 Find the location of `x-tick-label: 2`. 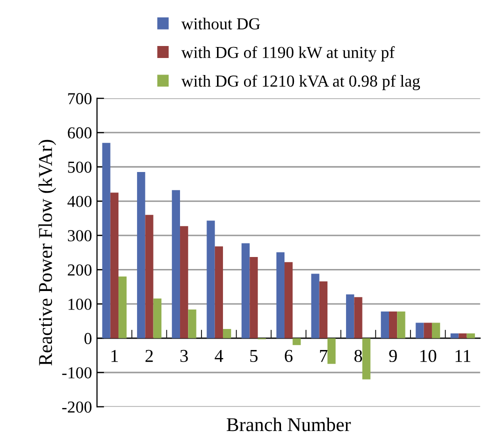

x-tick-label: 2 is located at coordinates (149, 356).